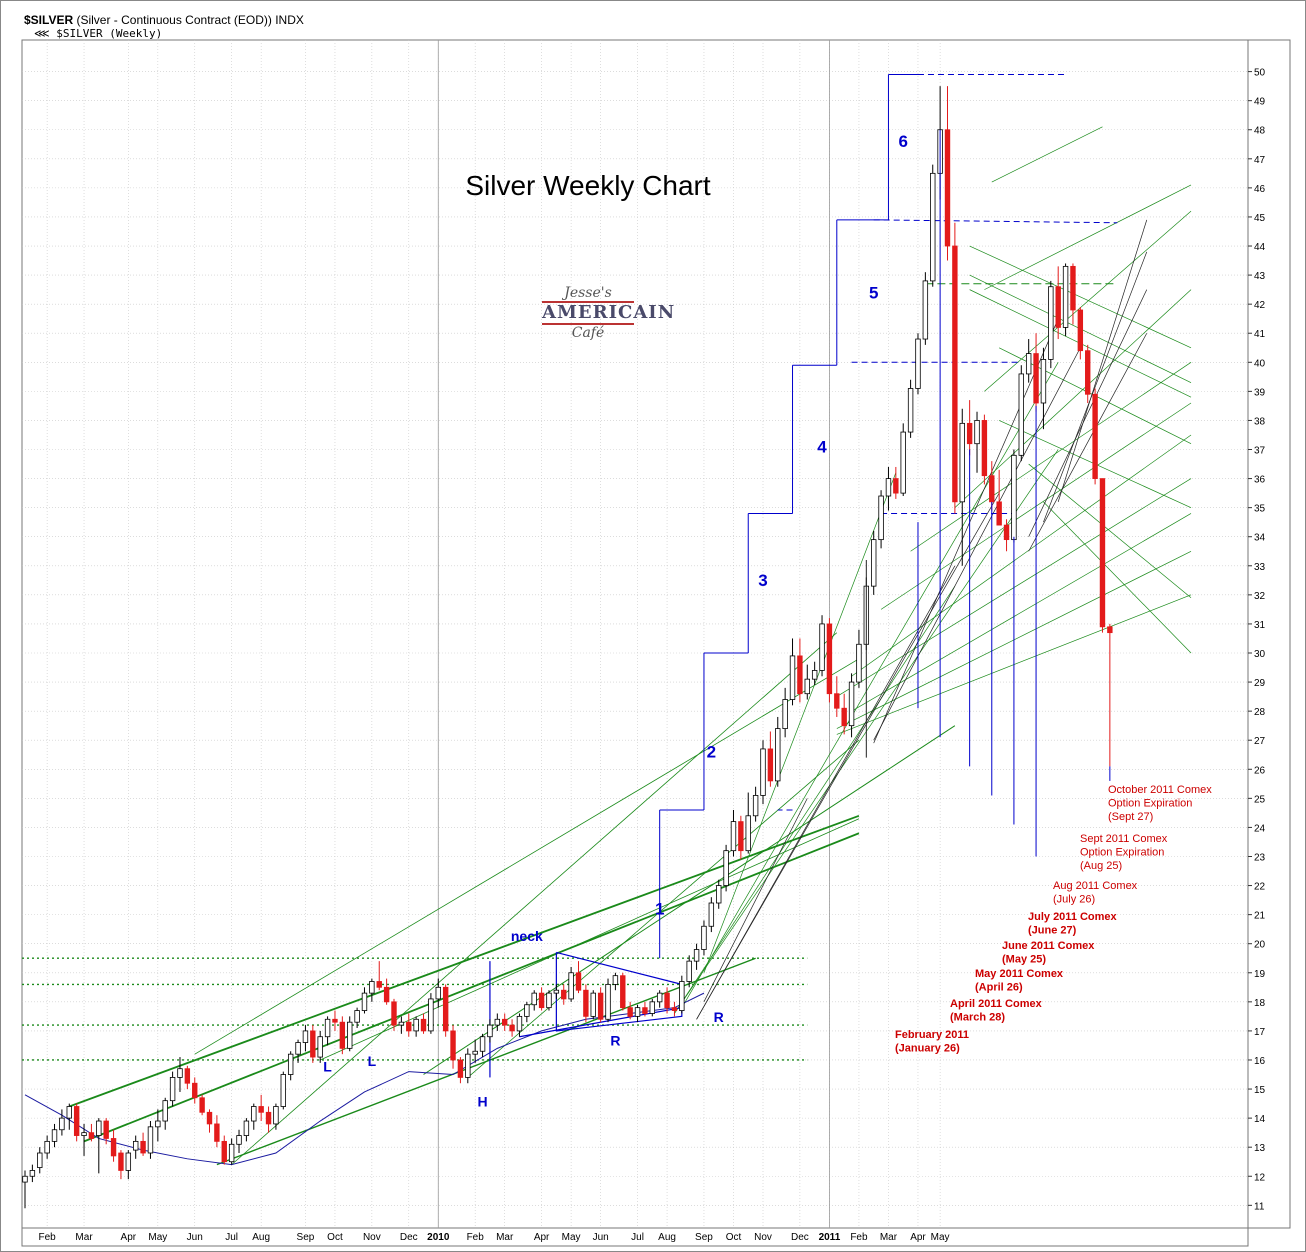 This screenshot has width=1306, height=1252. Describe the element at coordinates (1260, 247) in the screenshot. I see `y-tick-label: 44` at that location.